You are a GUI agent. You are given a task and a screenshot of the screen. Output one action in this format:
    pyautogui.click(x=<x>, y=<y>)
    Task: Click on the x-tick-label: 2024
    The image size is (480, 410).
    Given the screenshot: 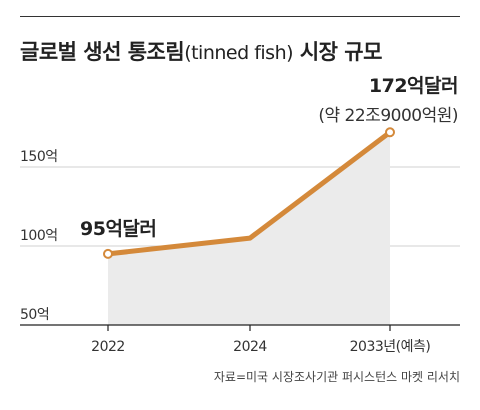 What is the action you would take?
    pyautogui.click(x=250, y=347)
    